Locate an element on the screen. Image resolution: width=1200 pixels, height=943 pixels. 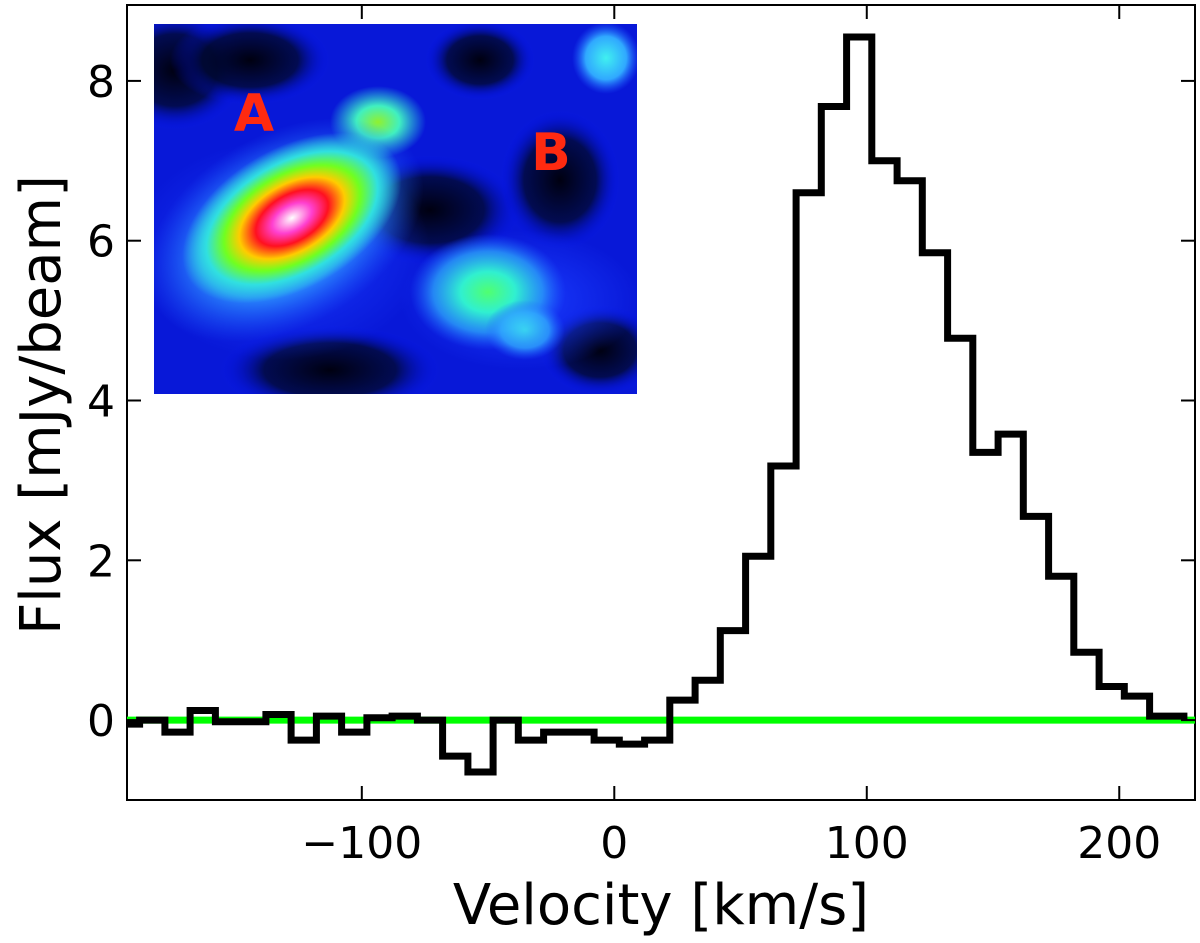
inset-source-b-tail is located at coordinates (525, 330).